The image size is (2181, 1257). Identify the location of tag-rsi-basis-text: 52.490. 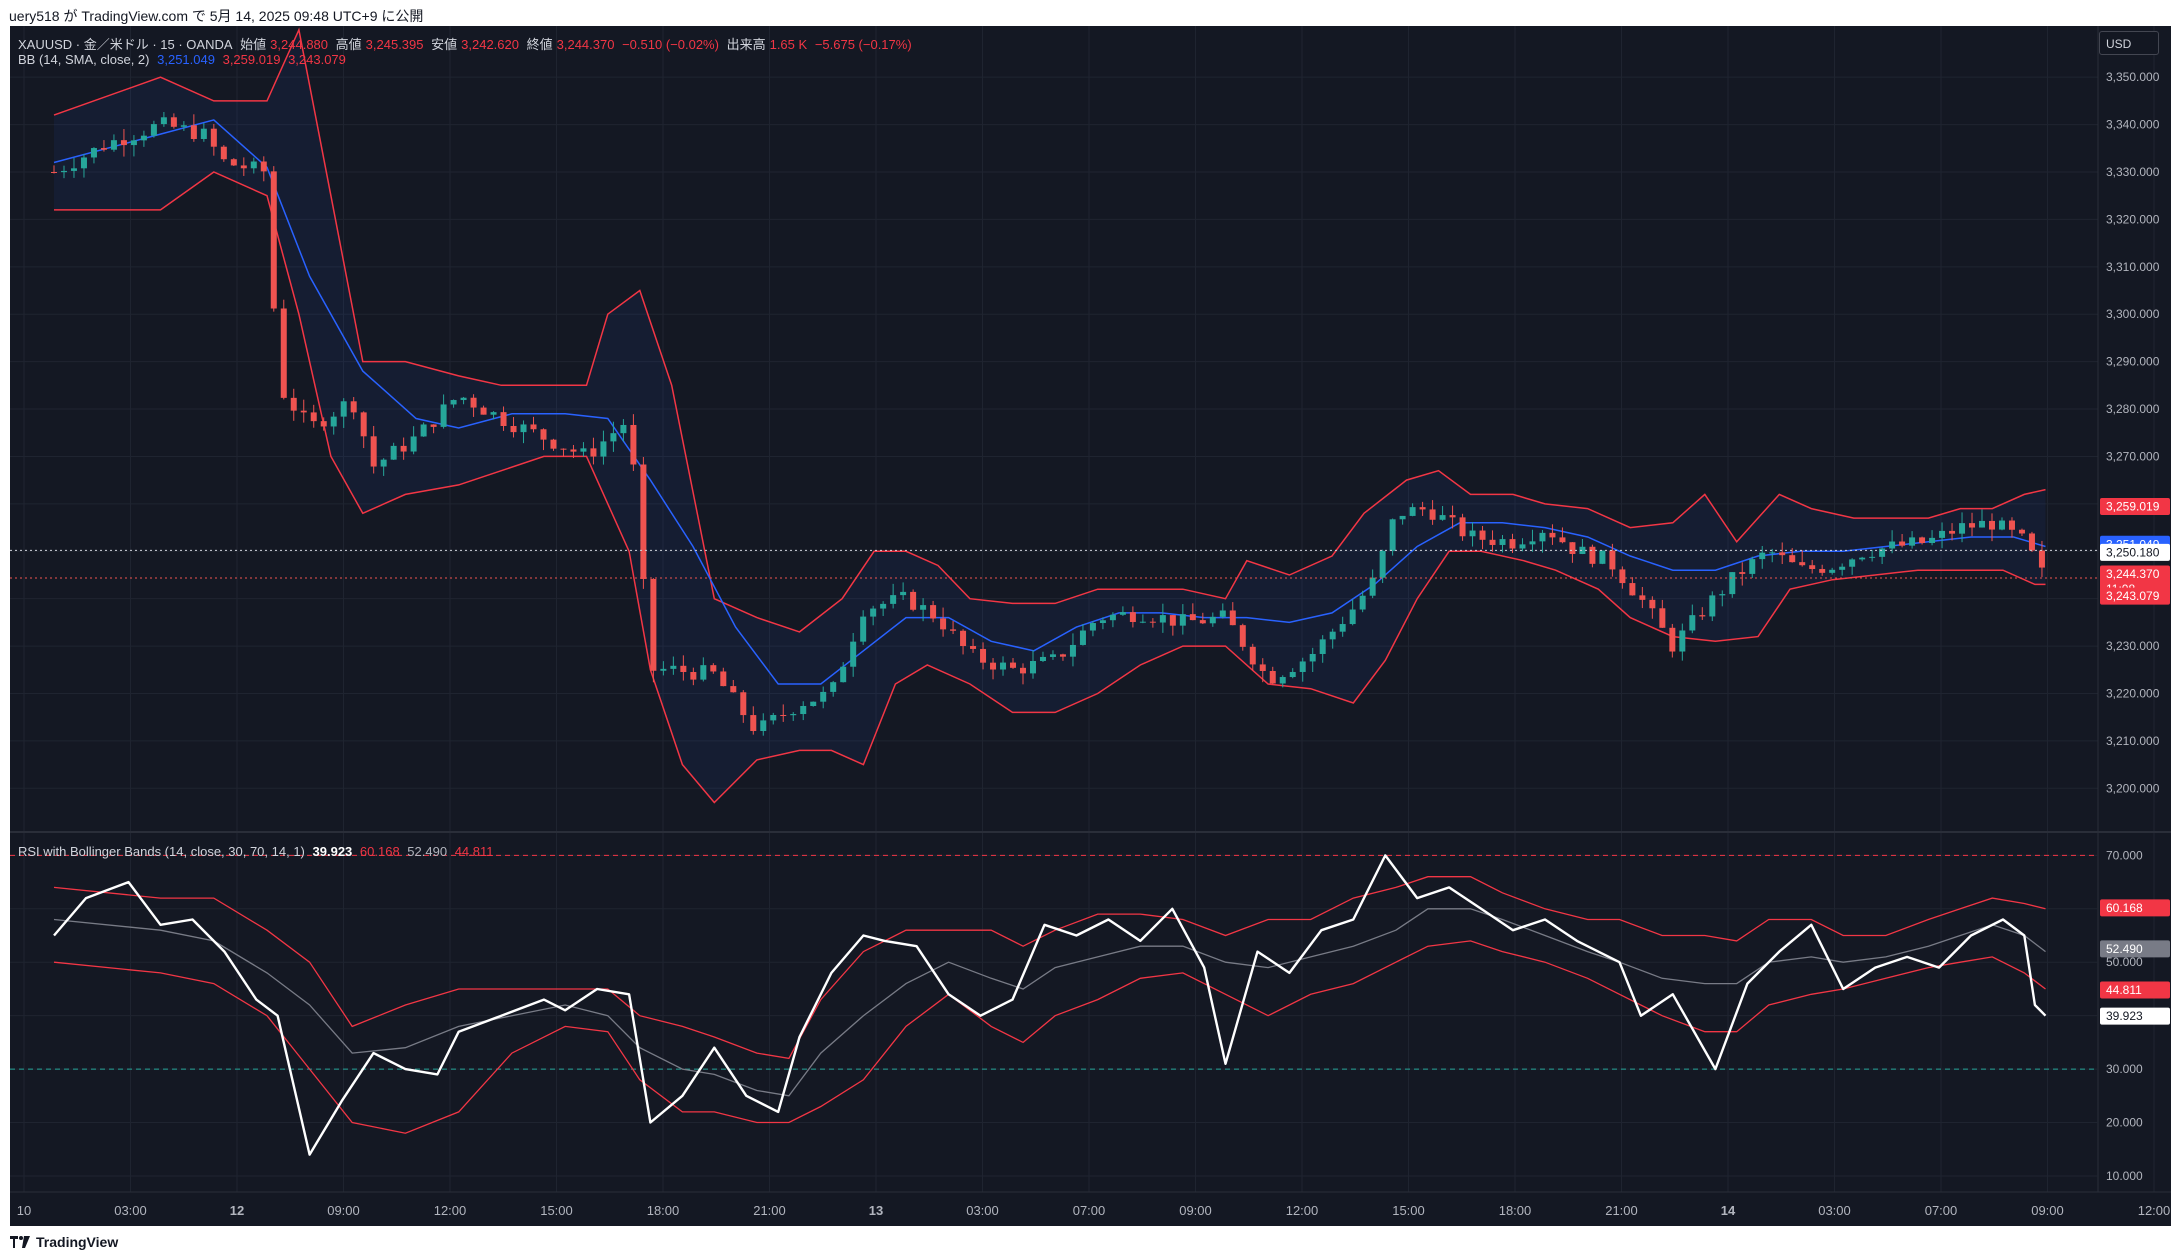
(2124, 949).